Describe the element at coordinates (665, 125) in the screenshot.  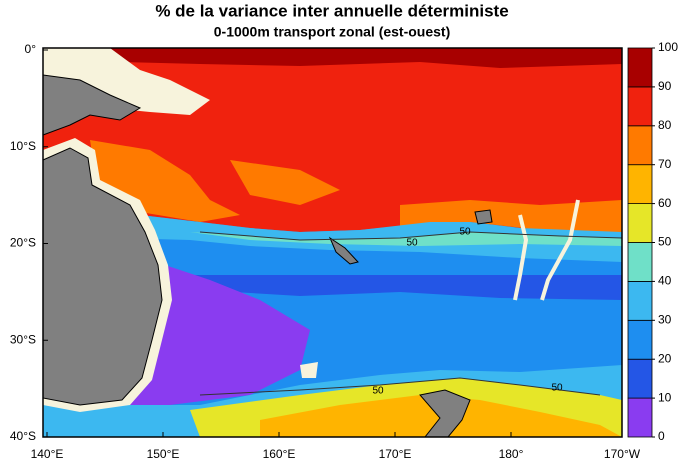
I see `colorbar-label: 80` at that location.